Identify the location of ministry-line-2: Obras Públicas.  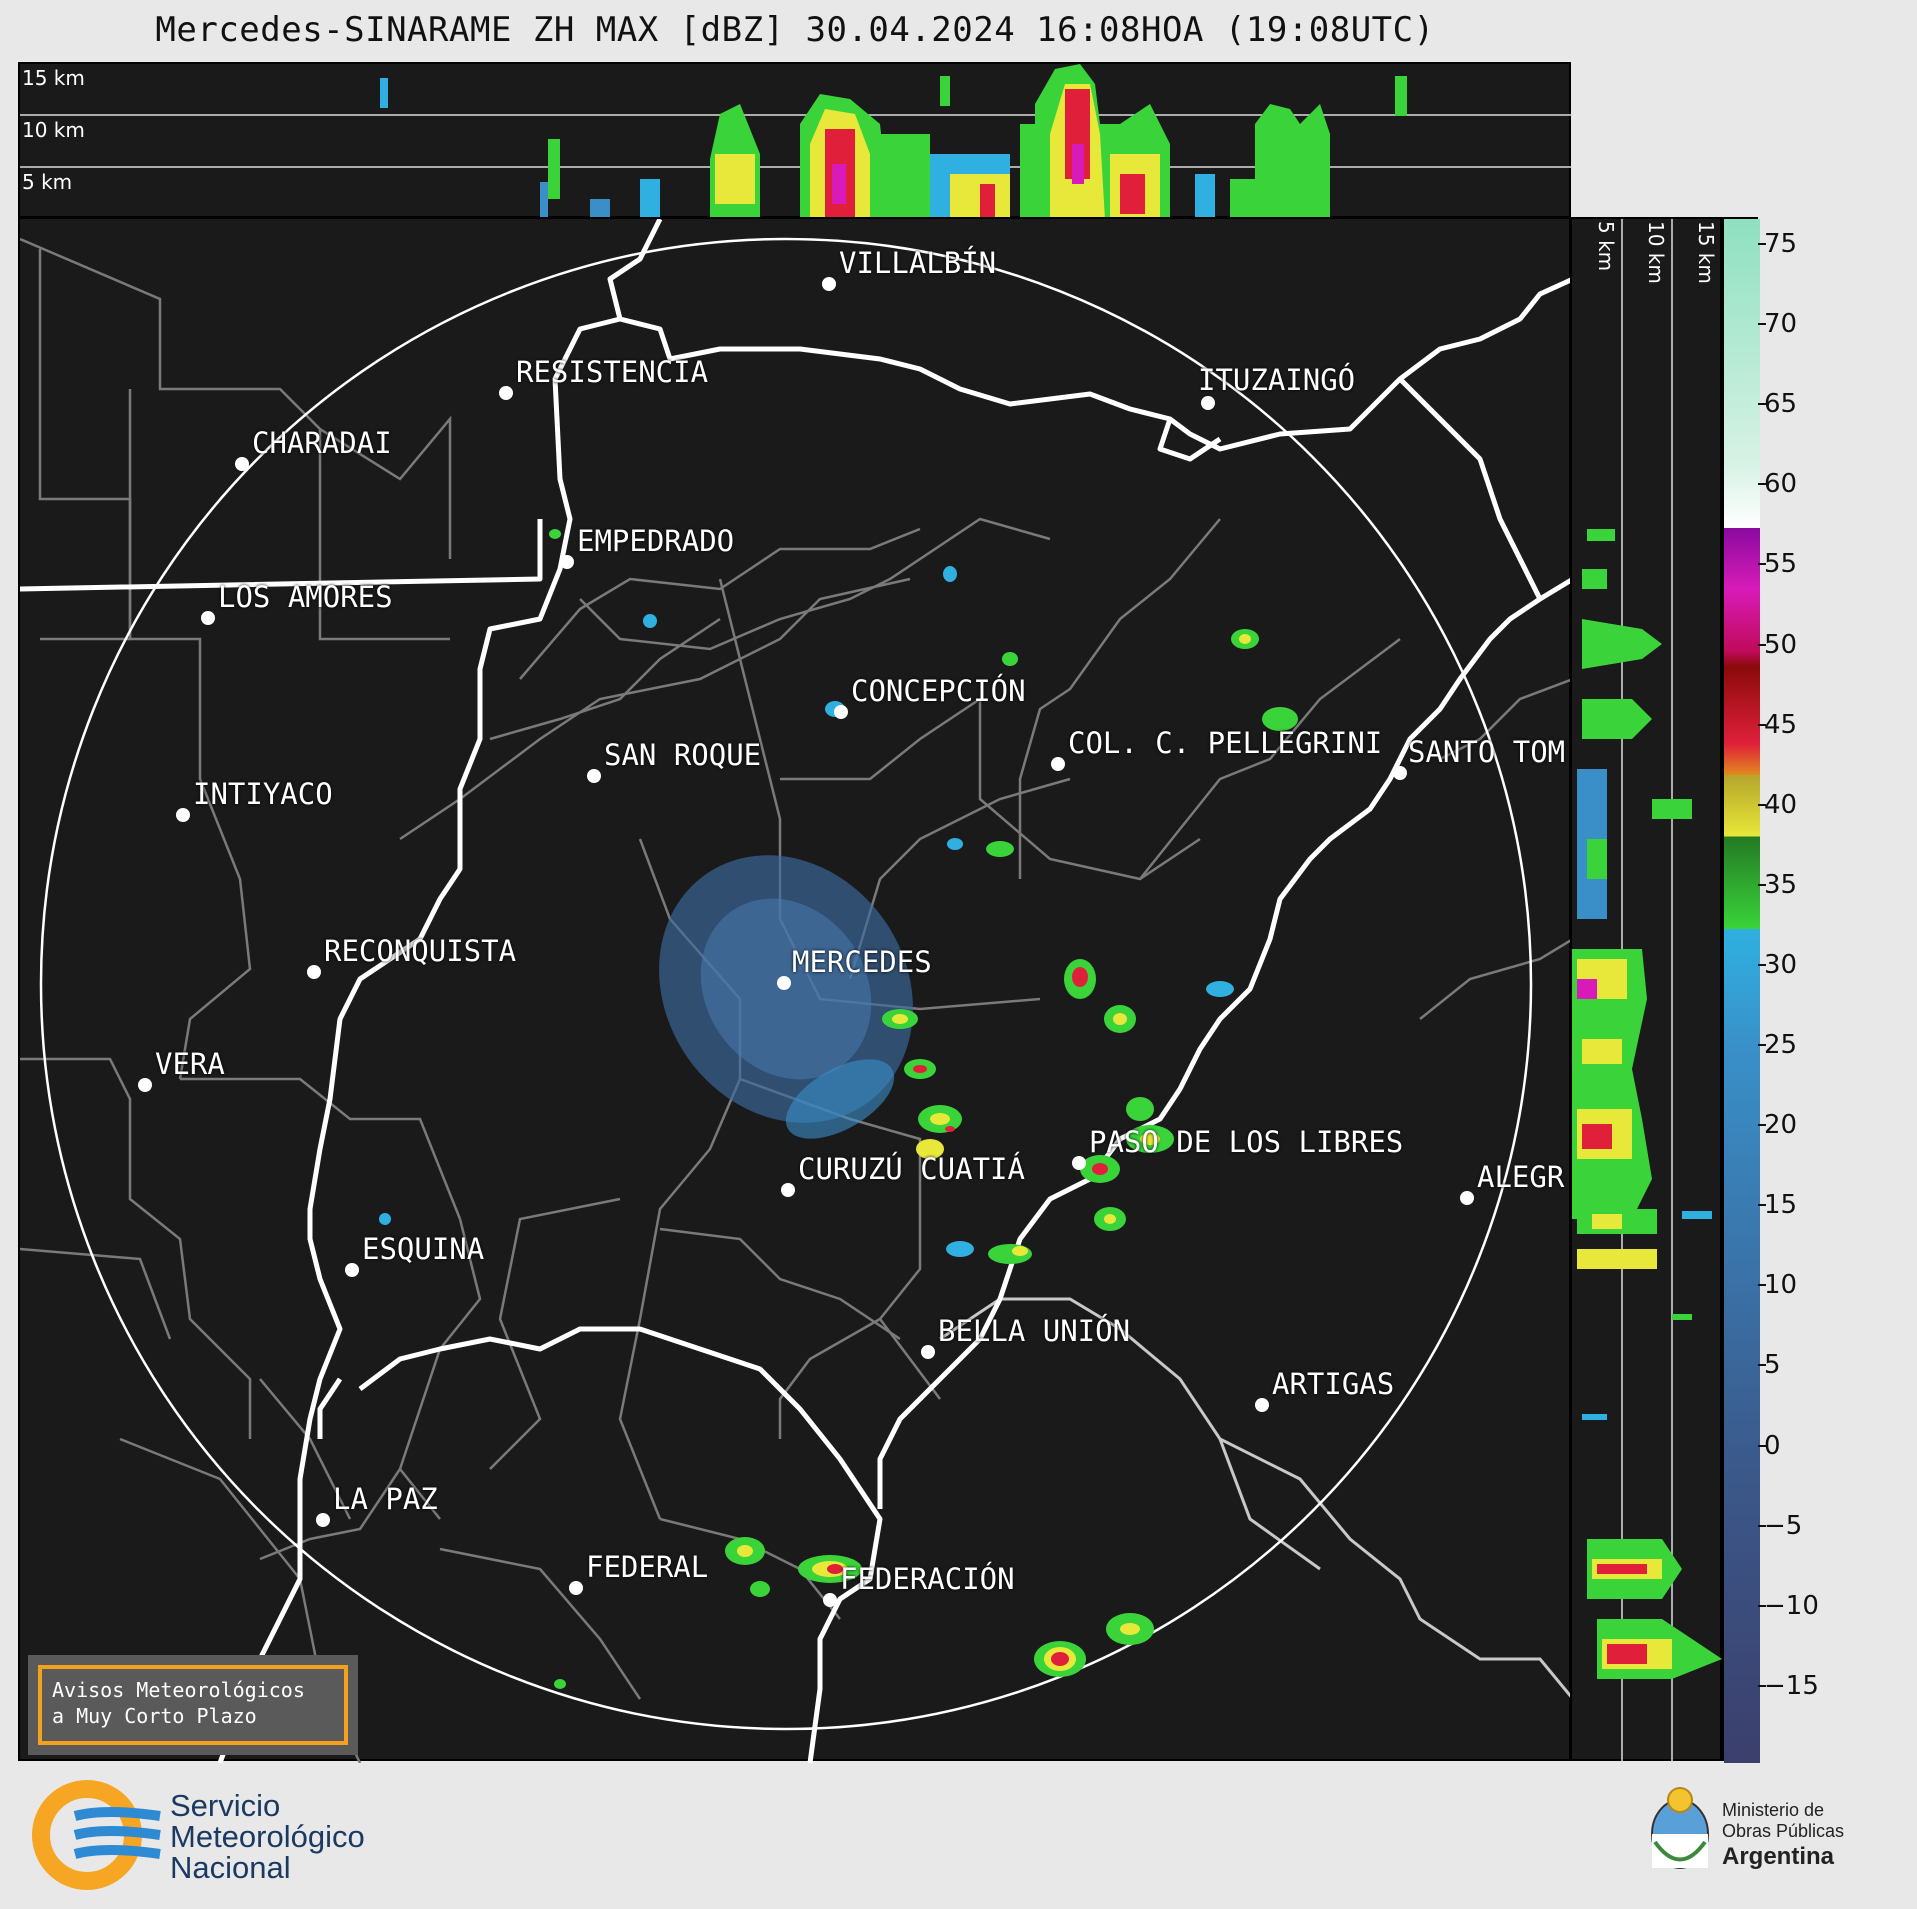
(1783, 1831).